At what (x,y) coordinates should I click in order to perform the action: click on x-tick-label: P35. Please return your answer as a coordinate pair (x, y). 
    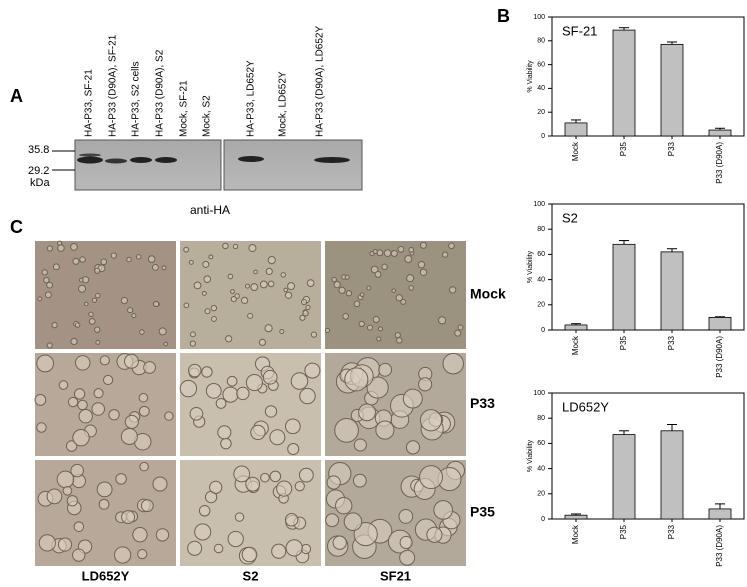
    Looking at the image, I should click on (623, 148).